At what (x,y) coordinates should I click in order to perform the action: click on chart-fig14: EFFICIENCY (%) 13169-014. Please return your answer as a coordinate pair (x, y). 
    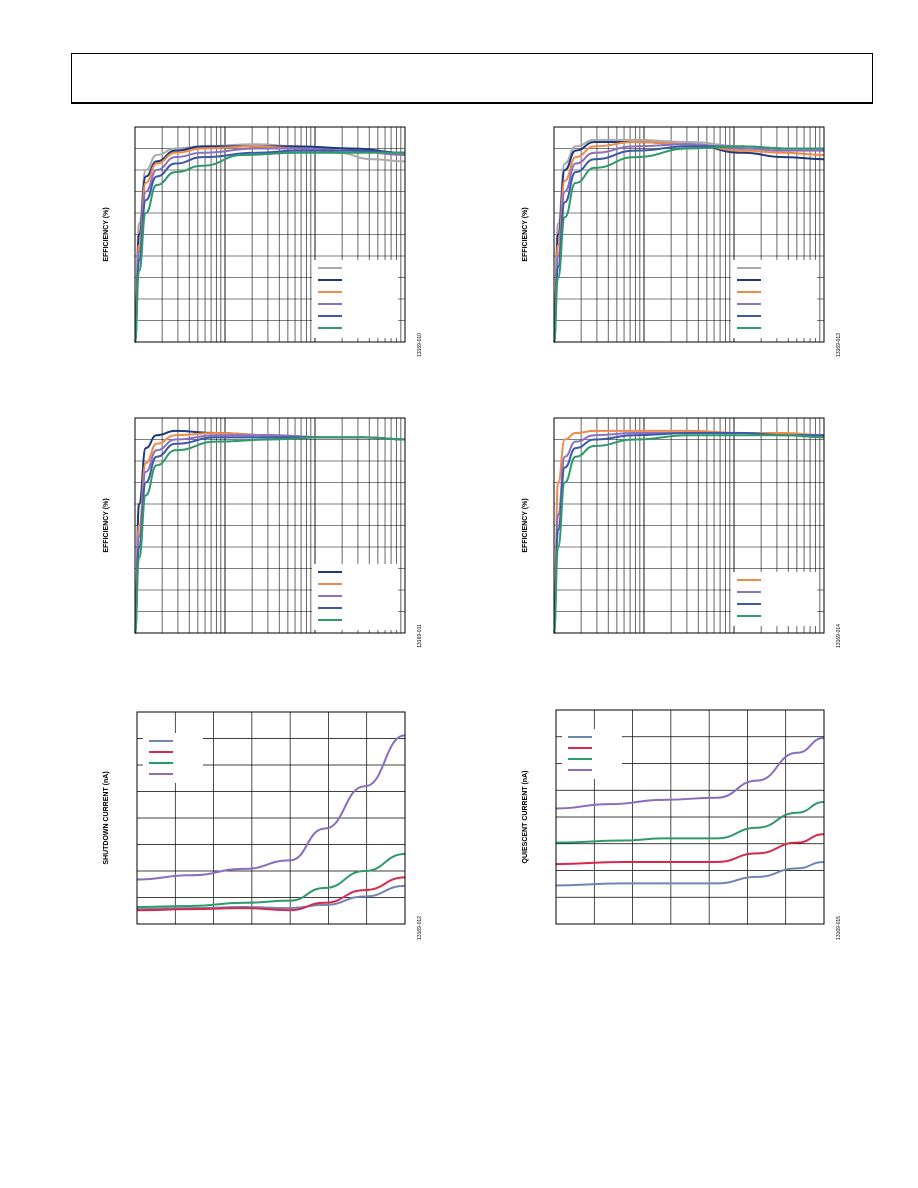
    Looking at the image, I should click on (682, 532).